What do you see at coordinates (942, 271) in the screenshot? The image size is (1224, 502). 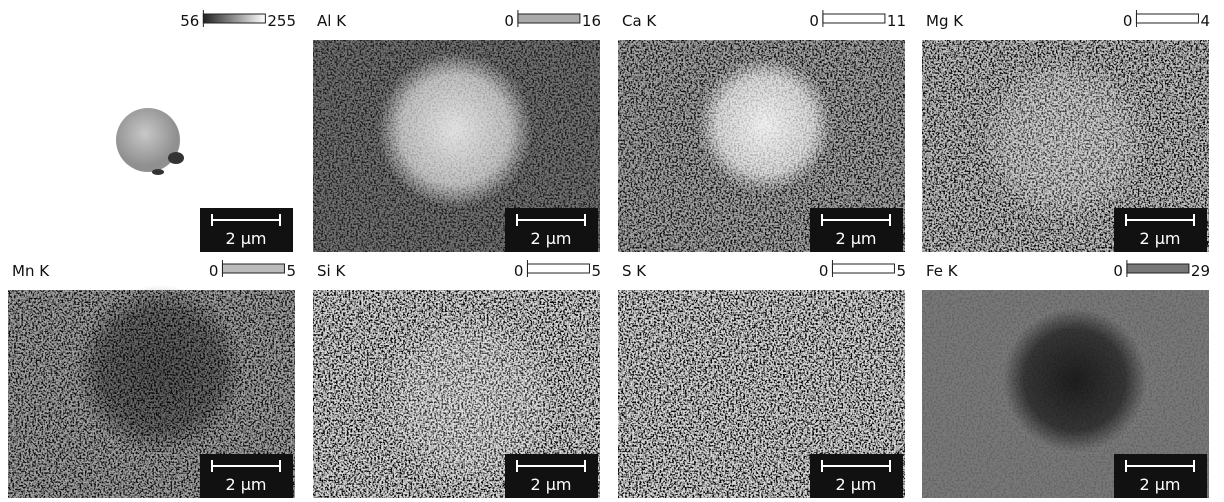 I see `element-label: Fe K` at bounding box center [942, 271].